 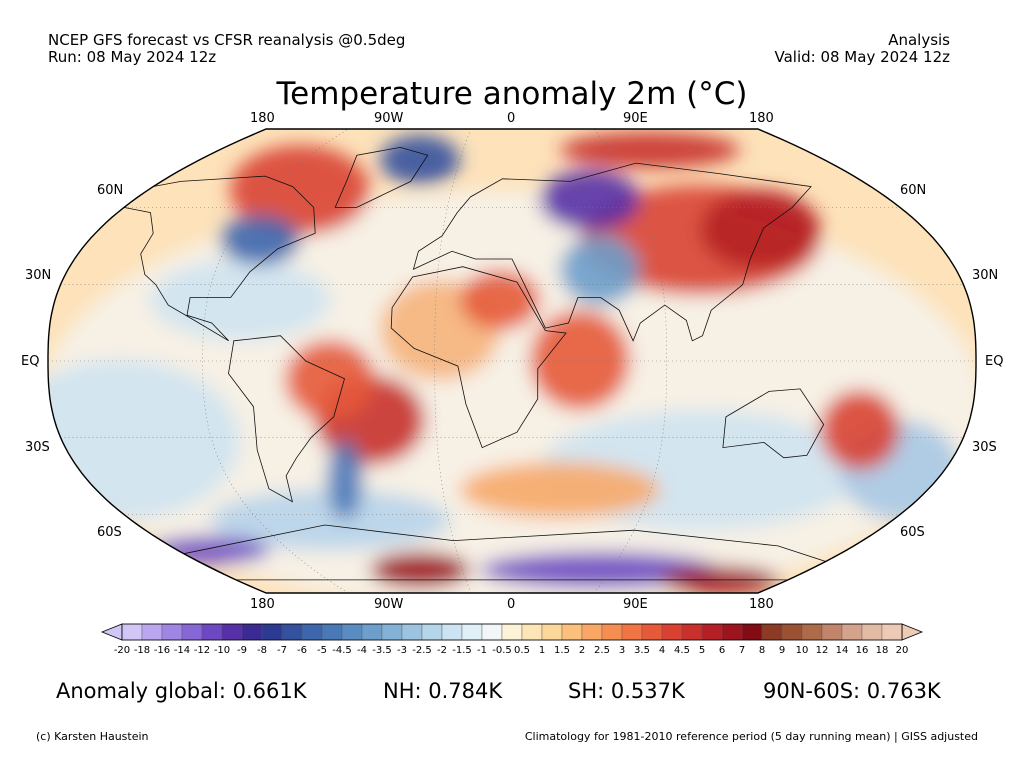 I want to click on coastline-antarctica, so click(x=504, y=552).